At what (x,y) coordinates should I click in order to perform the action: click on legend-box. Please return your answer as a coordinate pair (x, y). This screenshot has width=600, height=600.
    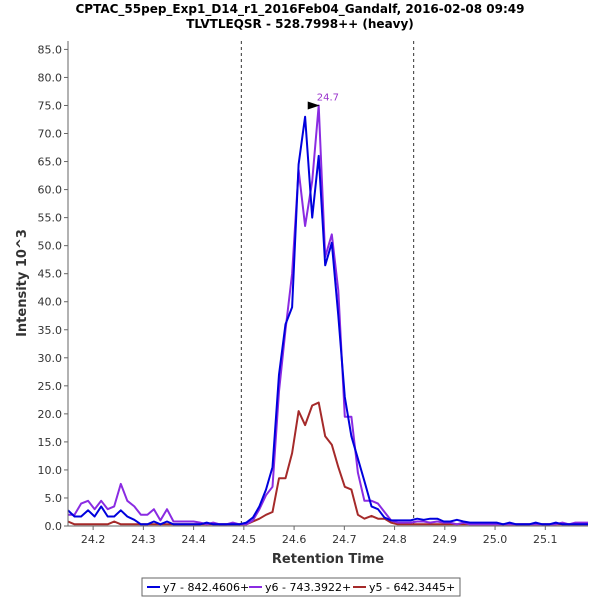
    Looking at the image, I should click on (301, 587).